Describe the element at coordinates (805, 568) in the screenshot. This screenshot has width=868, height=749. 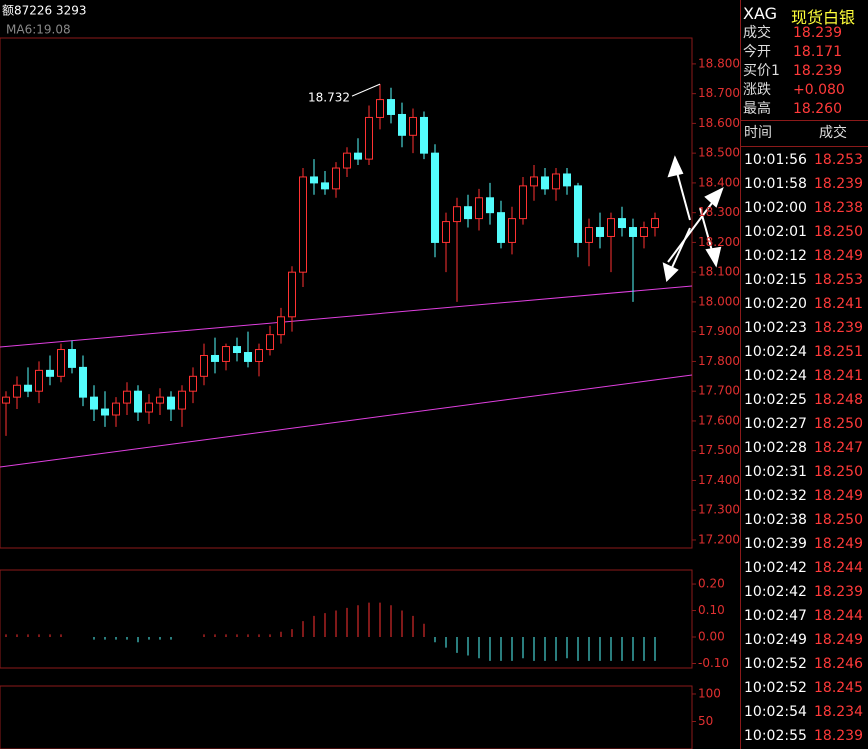
I see `tick-row: 10:02:42 18.244` at that location.